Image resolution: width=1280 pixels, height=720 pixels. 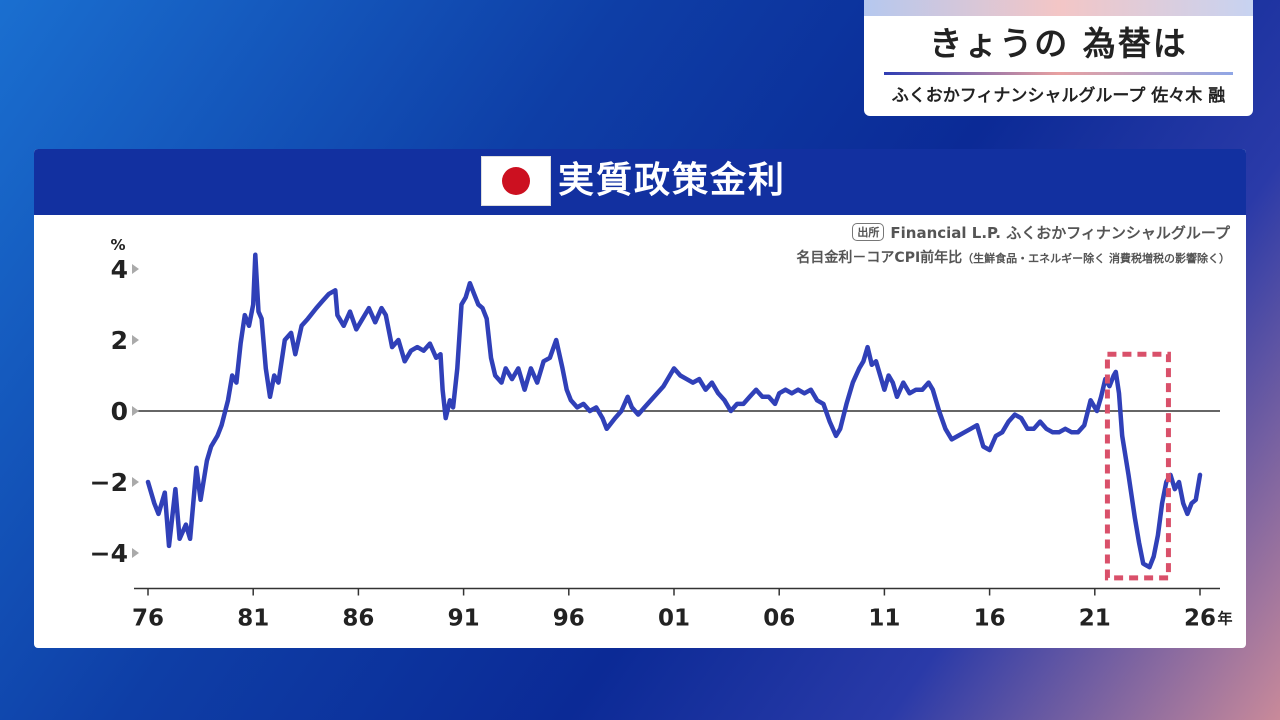 What do you see at coordinates (1058, 8) in the screenshot?
I see `title-card-accent-bar` at bounding box center [1058, 8].